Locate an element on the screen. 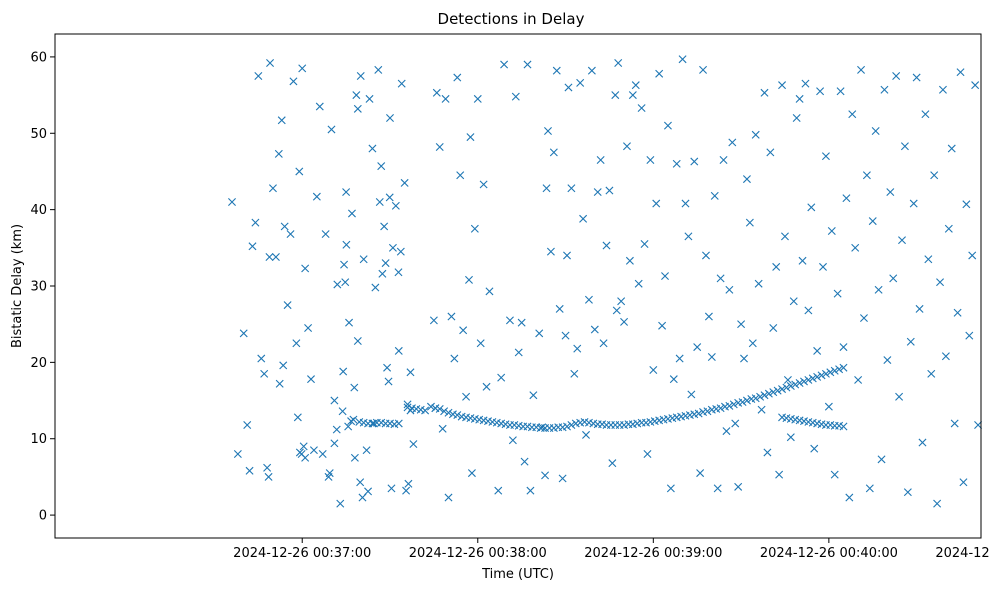 The height and width of the screenshot is (590, 989). y-tick-label: 10 is located at coordinates (38, 439).